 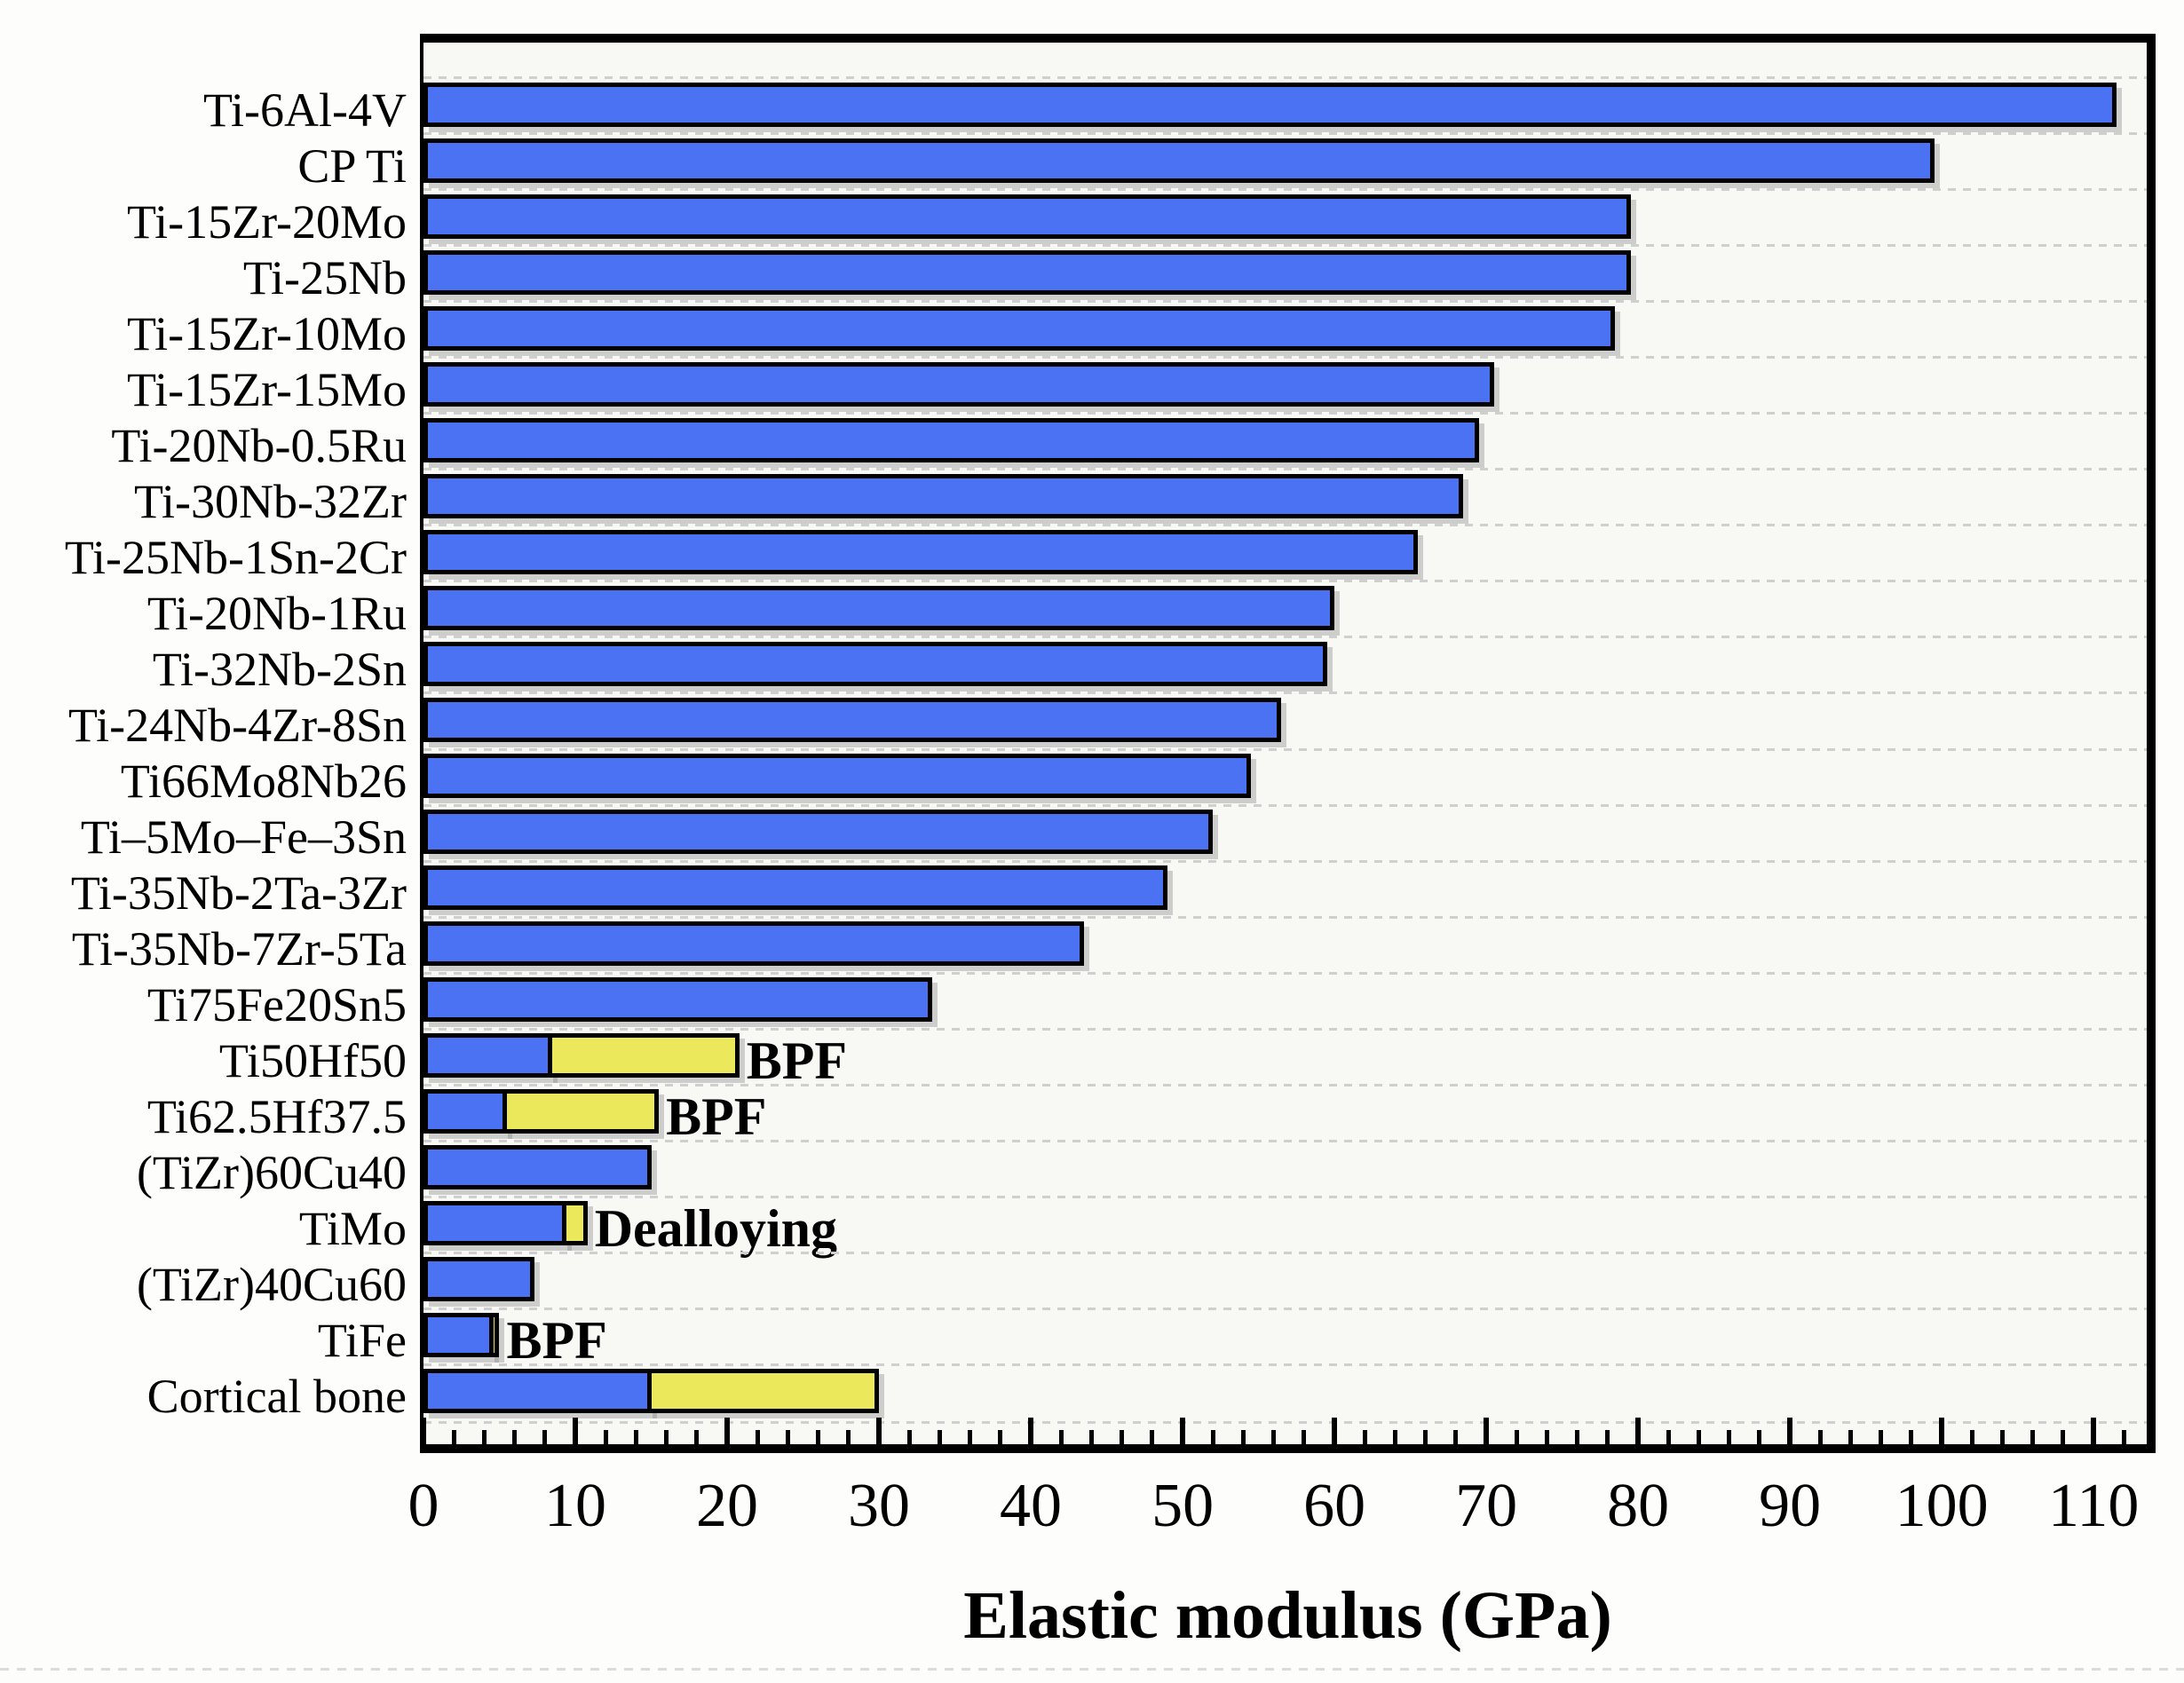 What do you see at coordinates (352, 1229) in the screenshot?
I see `category-label-TiMo: TiMo` at bounding box center [352, 1229].